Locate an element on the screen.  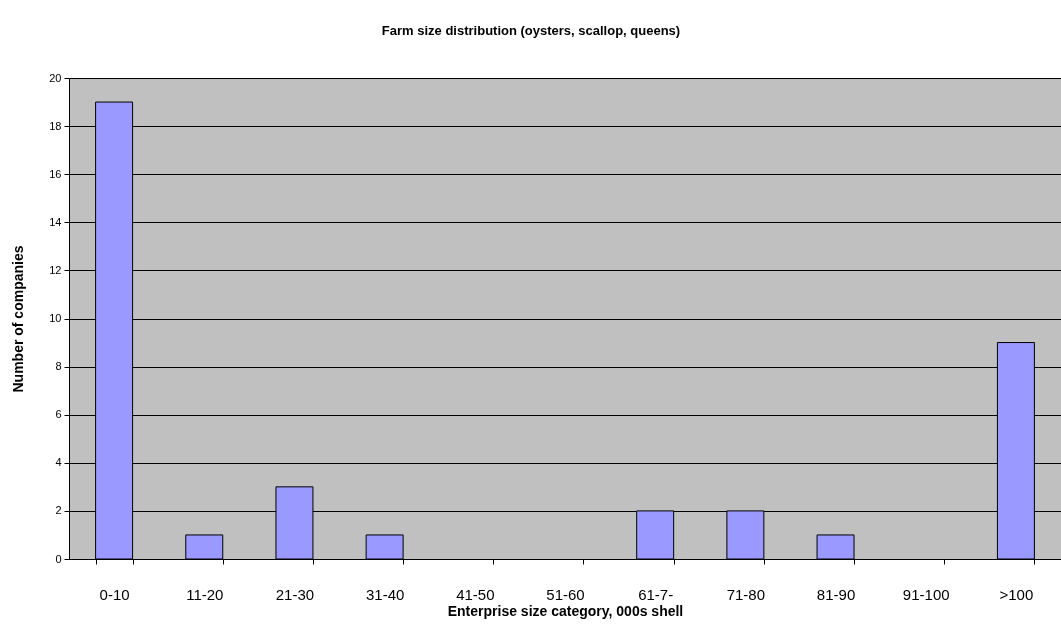
y-tick-label: 12 is located at coordinates (55, 269).